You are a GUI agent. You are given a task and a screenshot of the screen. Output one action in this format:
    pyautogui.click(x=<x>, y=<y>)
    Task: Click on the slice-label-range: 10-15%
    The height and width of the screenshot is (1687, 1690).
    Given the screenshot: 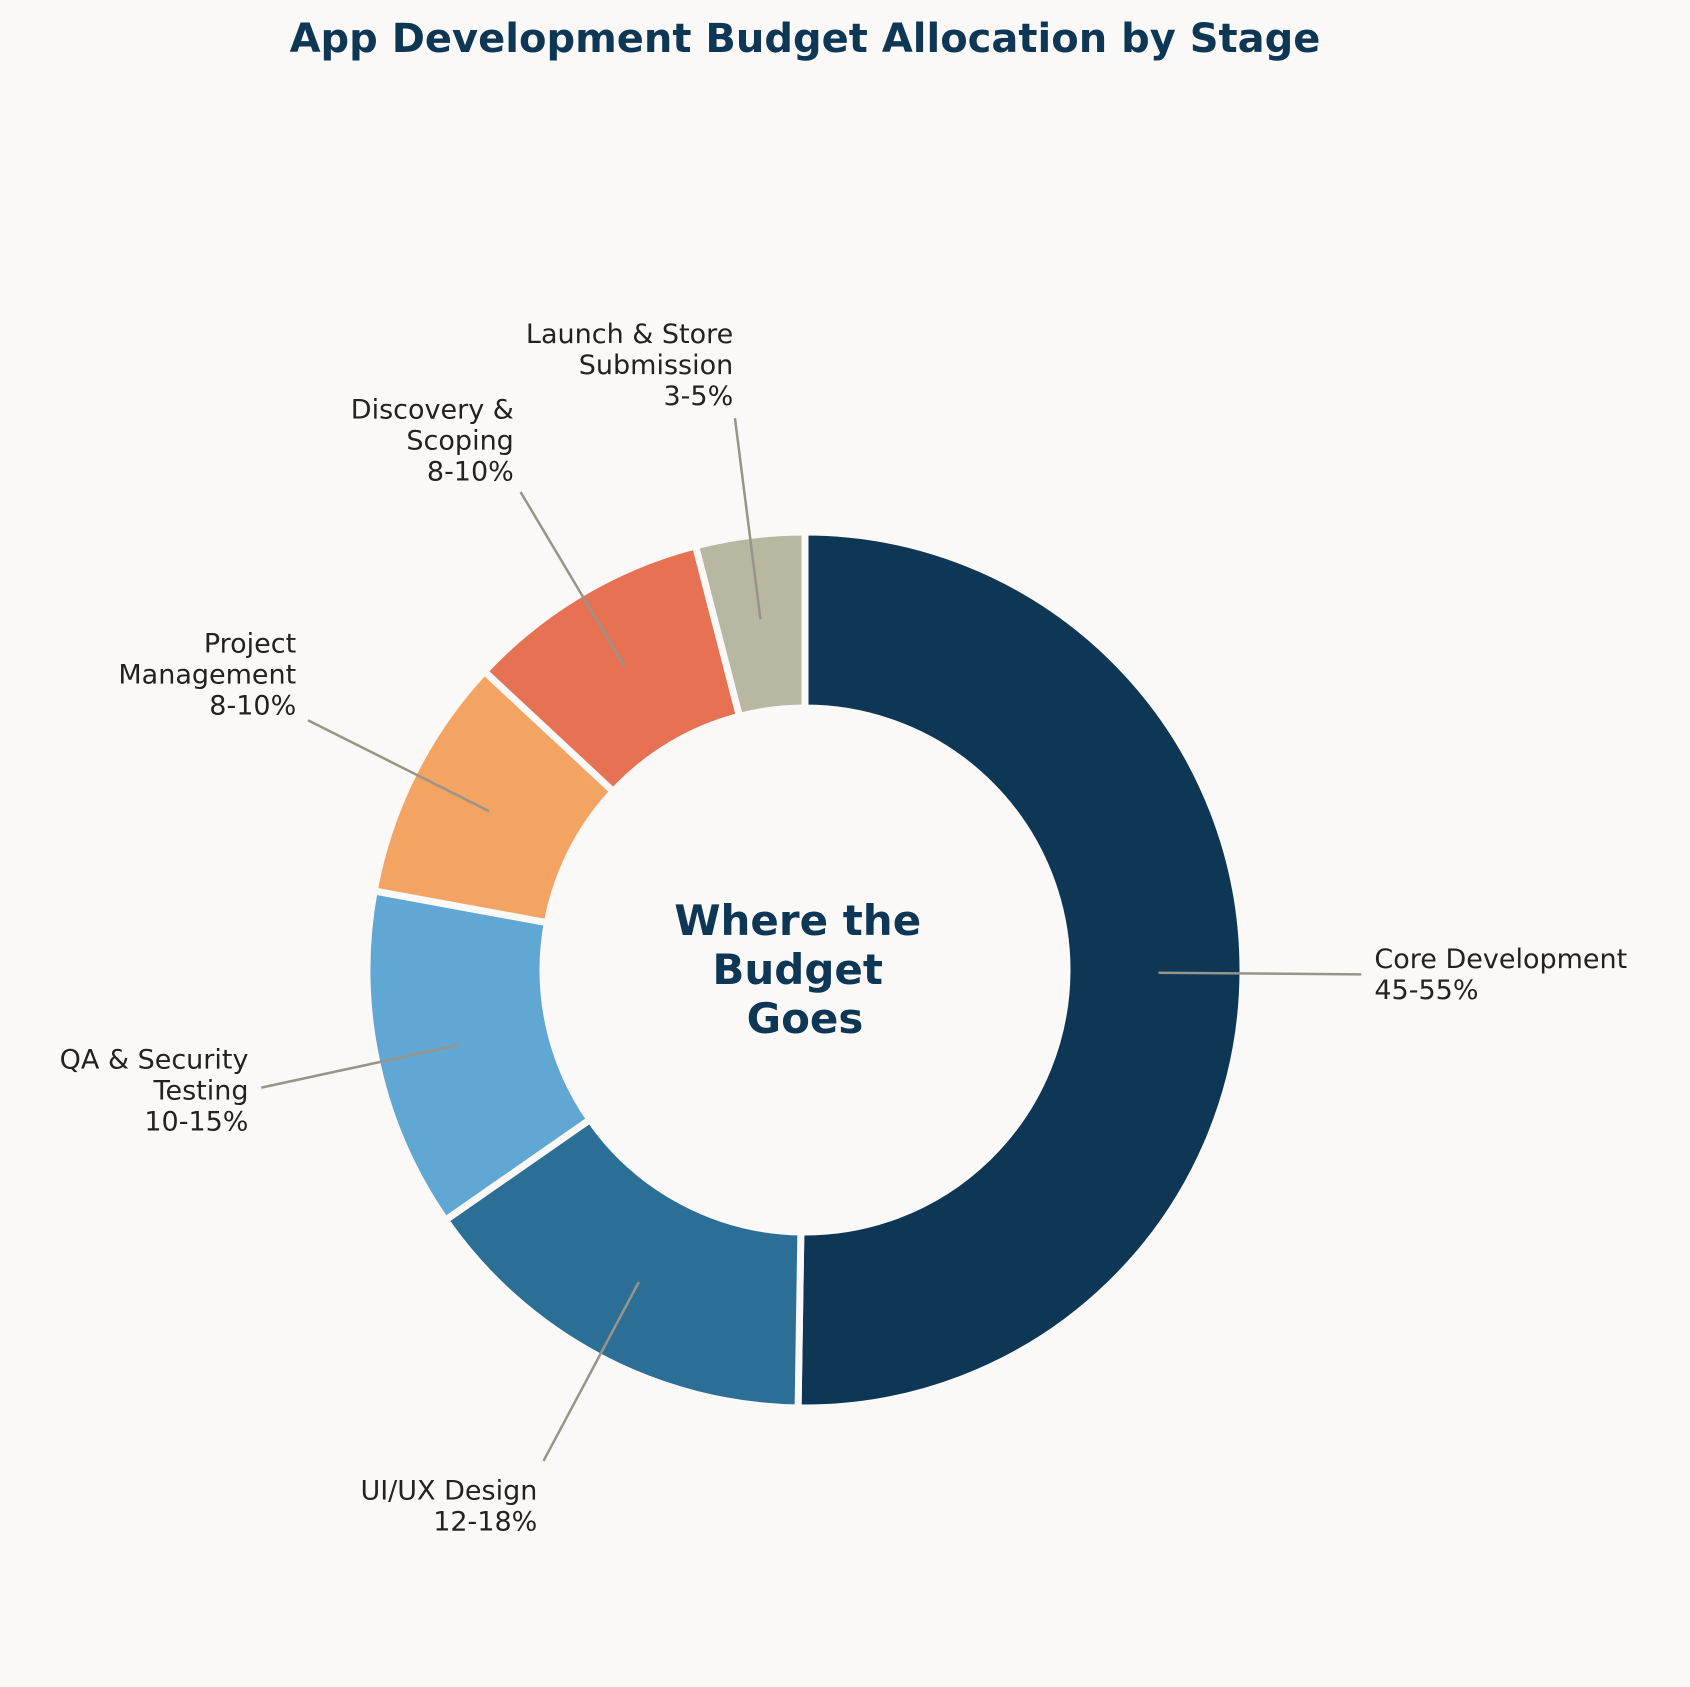 What is the action you would take?
    pyautogui.click(x=196, y=1121)
    